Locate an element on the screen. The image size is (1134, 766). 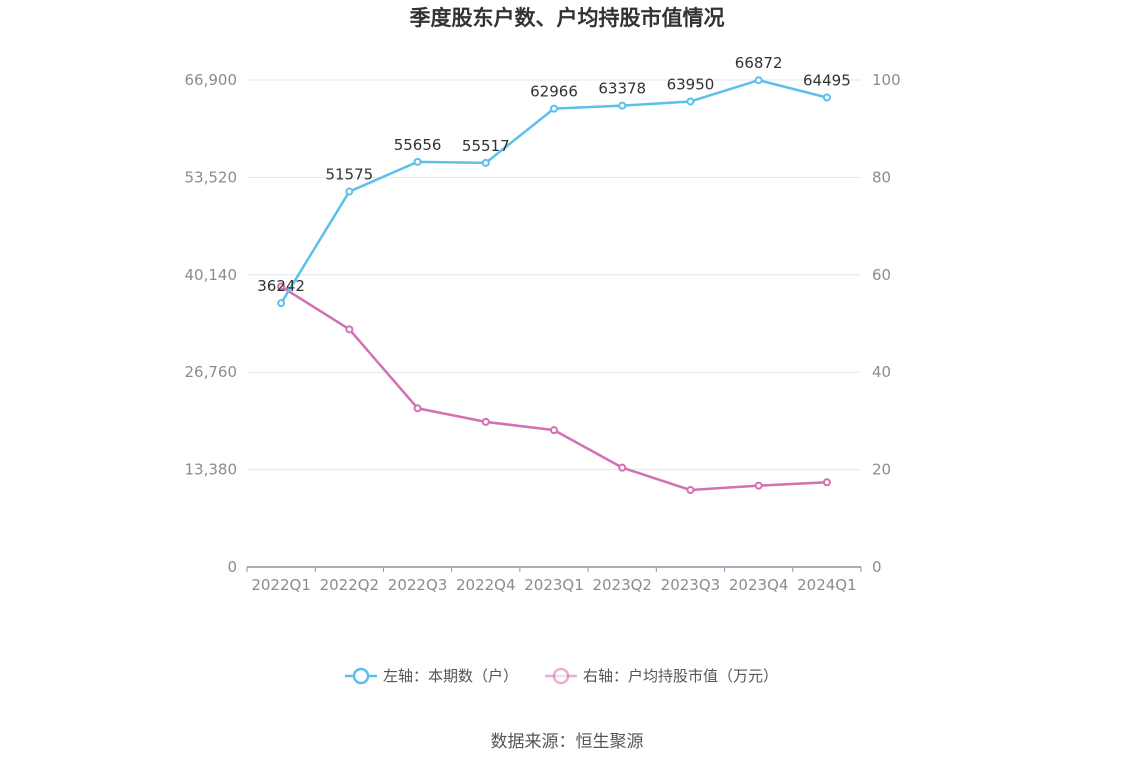
legend-item: 左轴：本期数（户） is located at coordinates (431, 676).